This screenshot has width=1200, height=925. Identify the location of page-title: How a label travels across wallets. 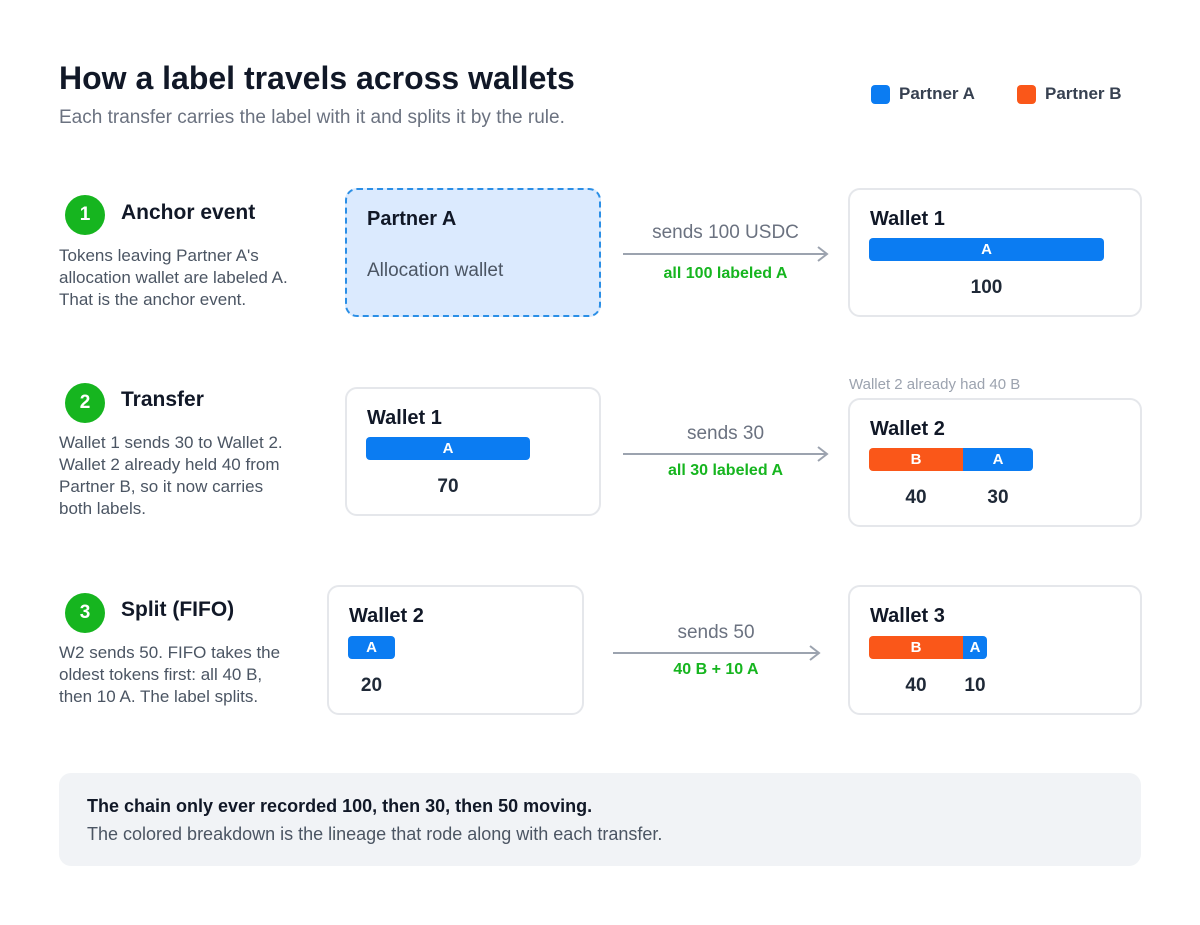
(317, 78).